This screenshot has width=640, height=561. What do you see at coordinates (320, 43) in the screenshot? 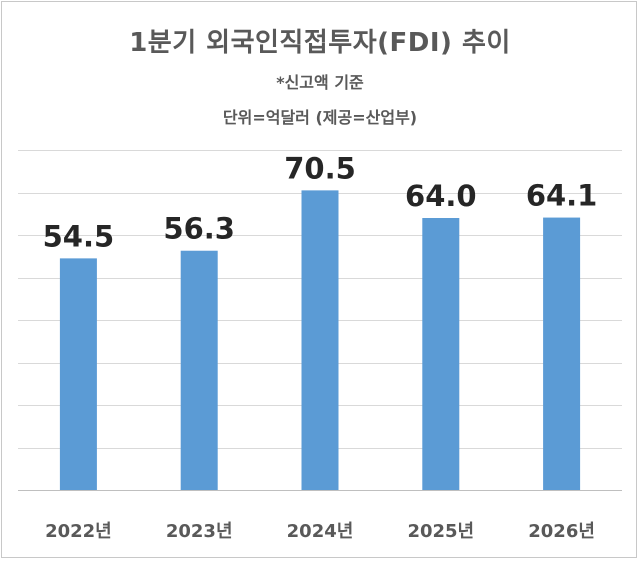
I see `chart-title: 1분기 외국인직접투자(FDI) 추이` at bounding box center [320, 43].